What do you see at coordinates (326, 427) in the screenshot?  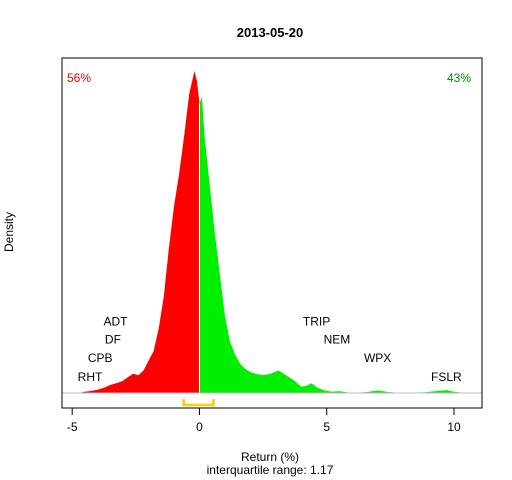 I see `x-tick-label: 5` at bounding box center [326, 427].